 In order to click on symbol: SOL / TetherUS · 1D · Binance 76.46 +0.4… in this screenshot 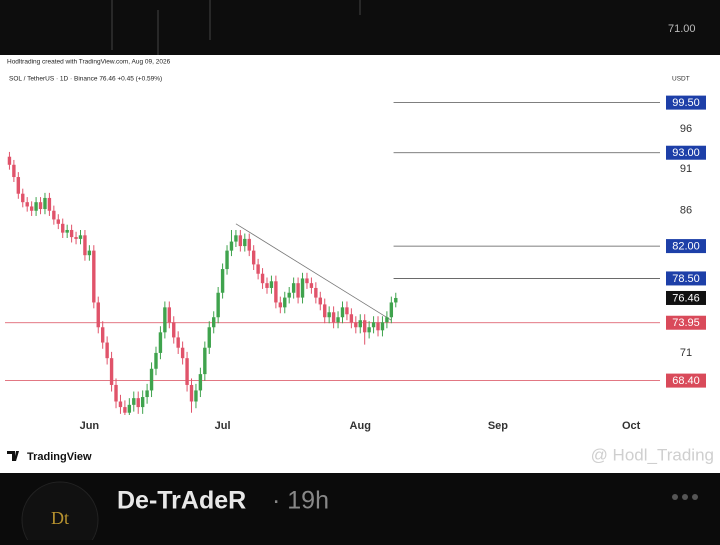, I will do `click(85, 79)`.